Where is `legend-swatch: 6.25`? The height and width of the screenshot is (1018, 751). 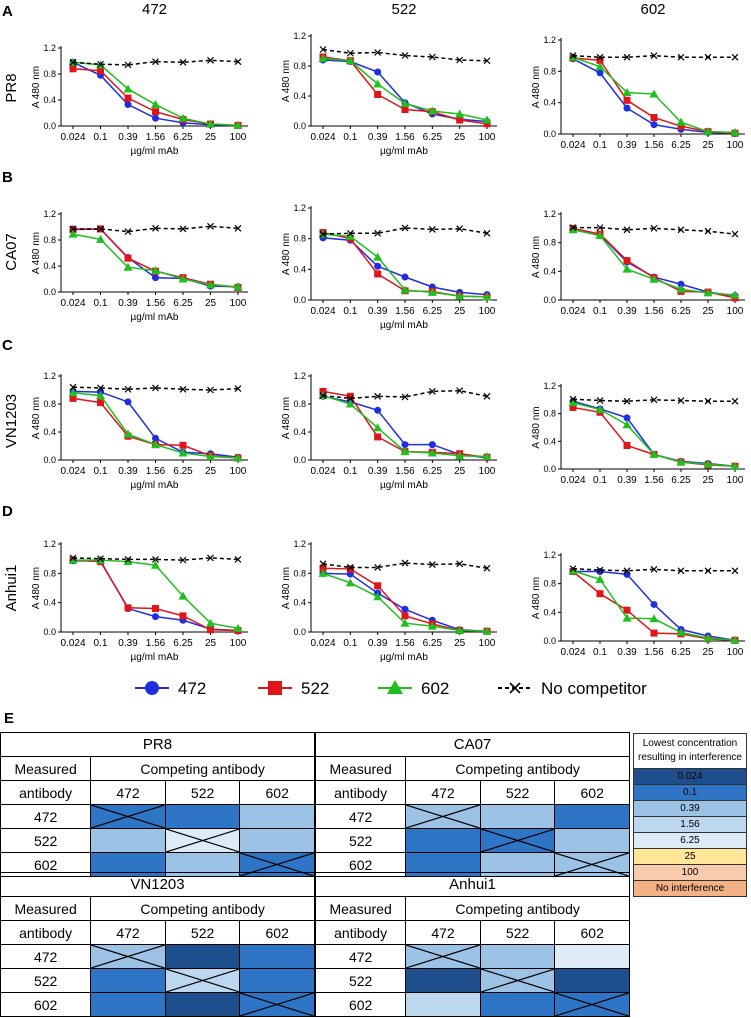
legend-swatch: 6.25 is located at coordinates (690, 840).